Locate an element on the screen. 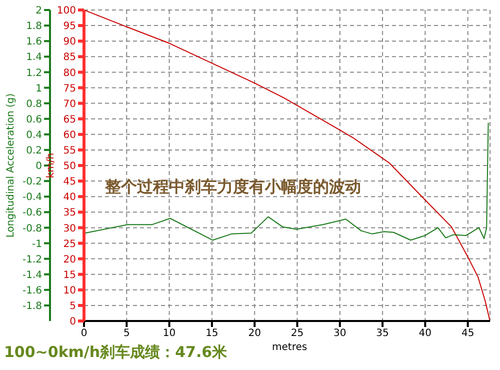 This screenshot has width=500, height=370. y2-tick-label: 25 is located at coordinates (69, 244).